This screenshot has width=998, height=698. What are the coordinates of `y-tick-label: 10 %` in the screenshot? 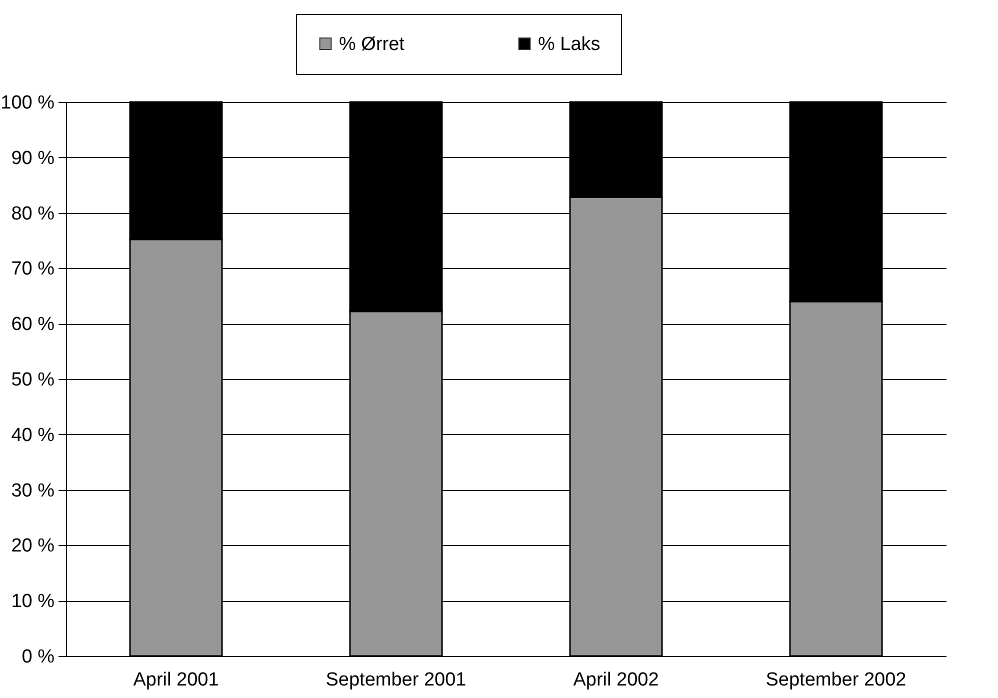 It's located at (33, 601).